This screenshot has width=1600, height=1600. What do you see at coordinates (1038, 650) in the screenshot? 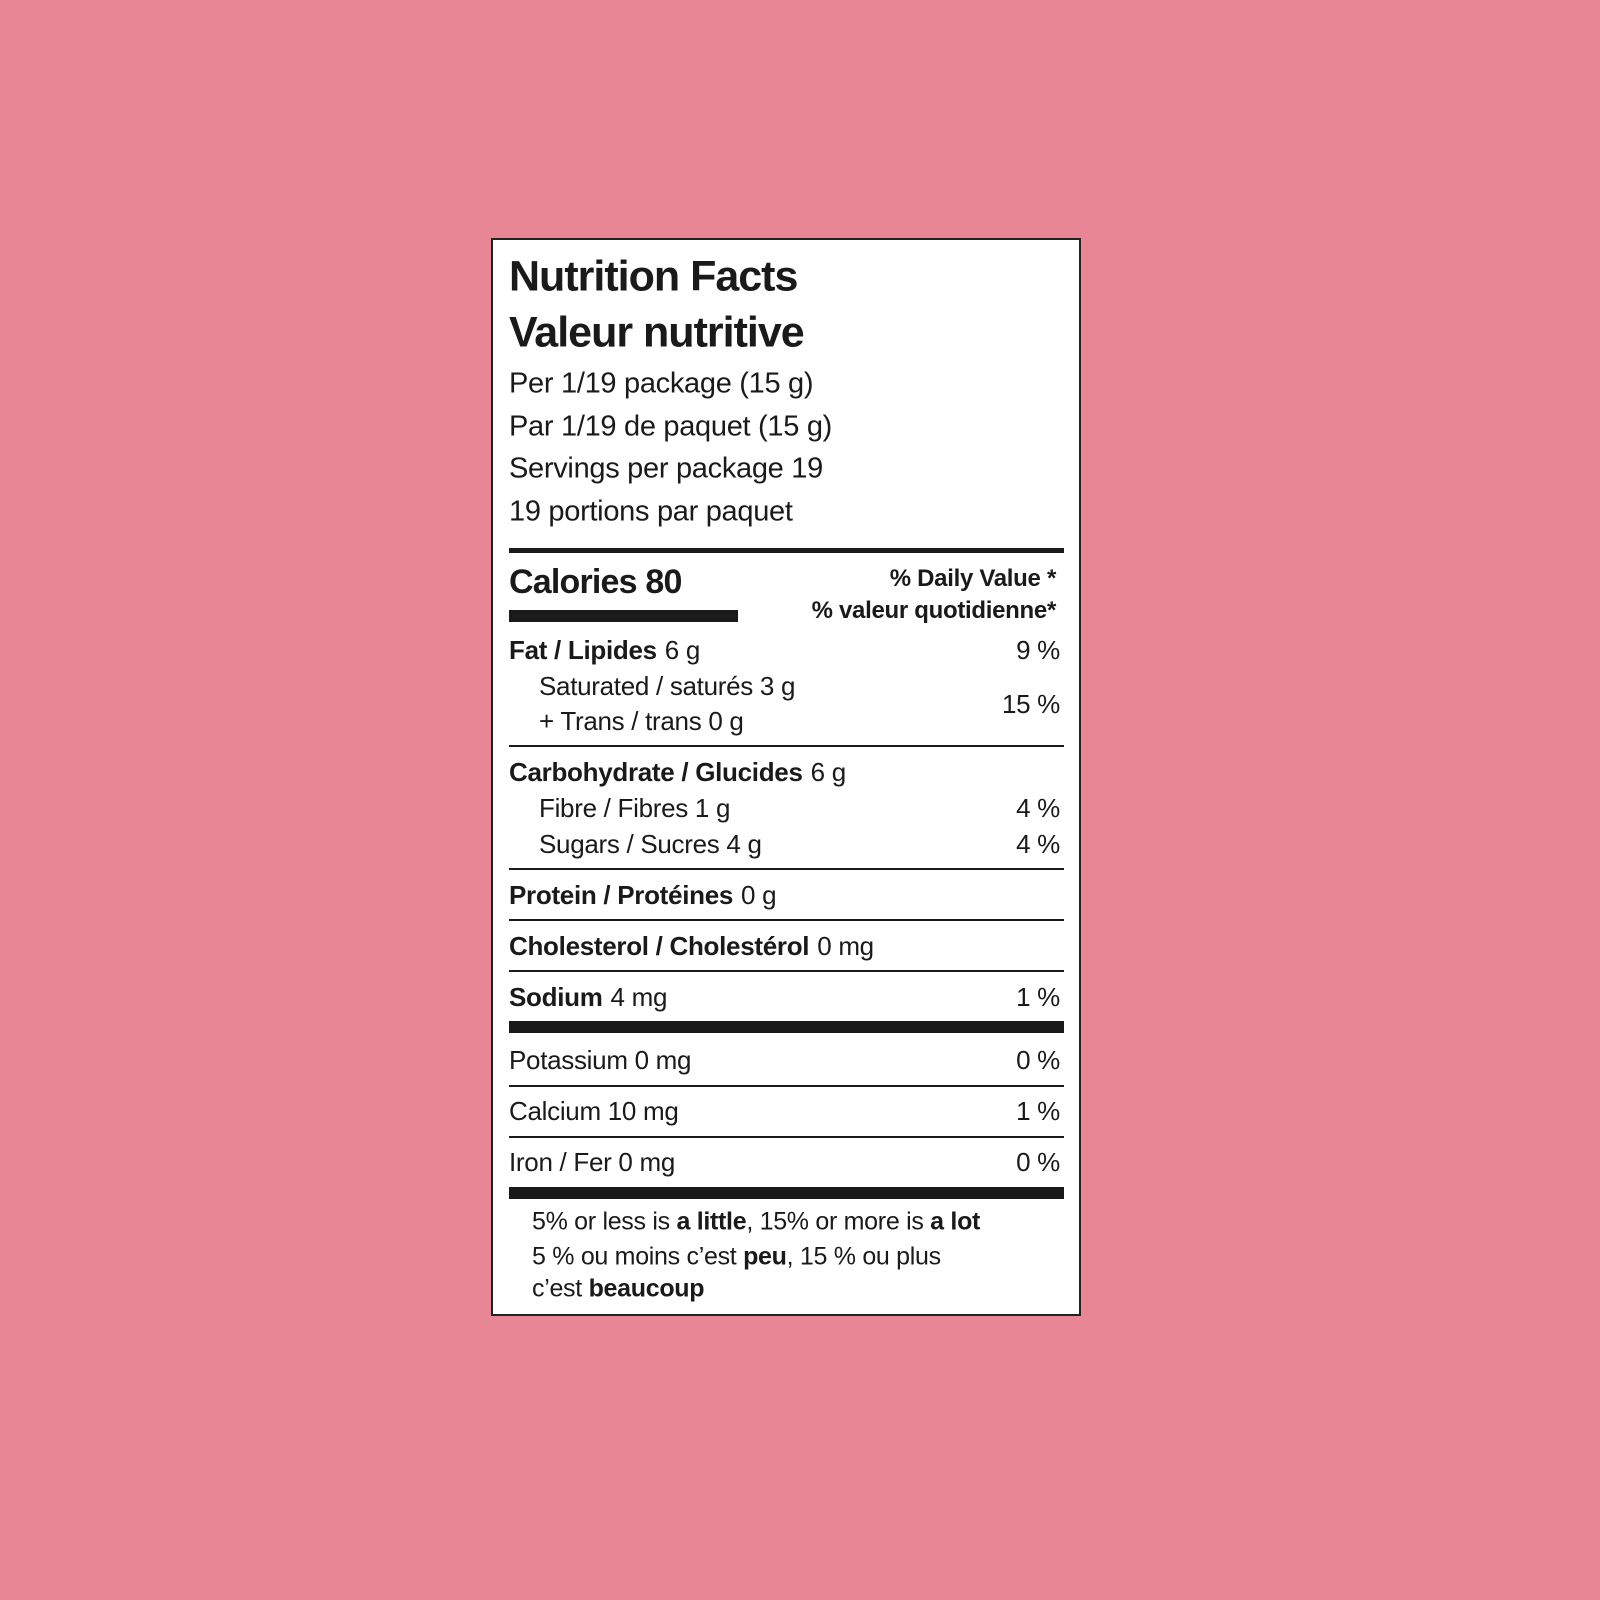
I see `daily-value: 9 %` at bounding box center [1038, 650].